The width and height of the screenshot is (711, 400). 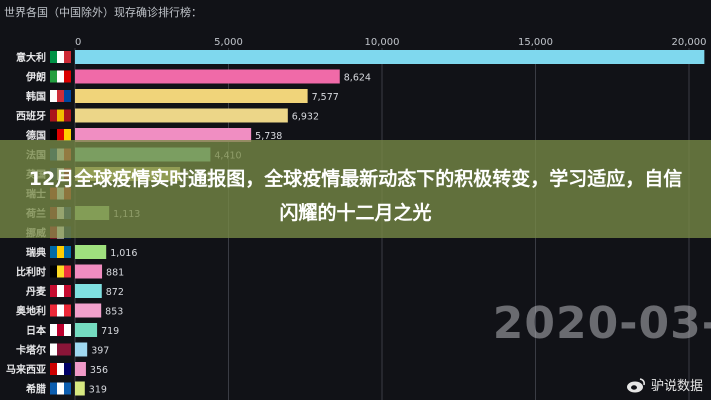 What do you see at coordinates (36, 330) in the screenshot?
I see `category-label: 日本` at bounding box center [36, 330].